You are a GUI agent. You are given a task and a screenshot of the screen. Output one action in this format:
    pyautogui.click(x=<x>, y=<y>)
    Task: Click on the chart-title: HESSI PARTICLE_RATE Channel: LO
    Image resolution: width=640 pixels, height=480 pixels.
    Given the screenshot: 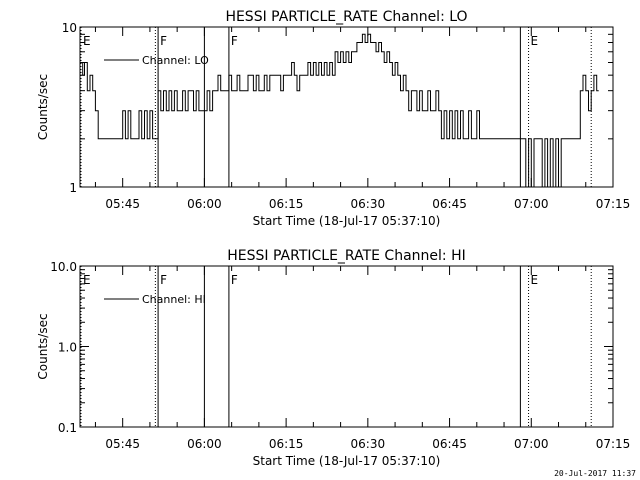 What is the action you would take?
    pyautogui.click(x=346, y=17)
    